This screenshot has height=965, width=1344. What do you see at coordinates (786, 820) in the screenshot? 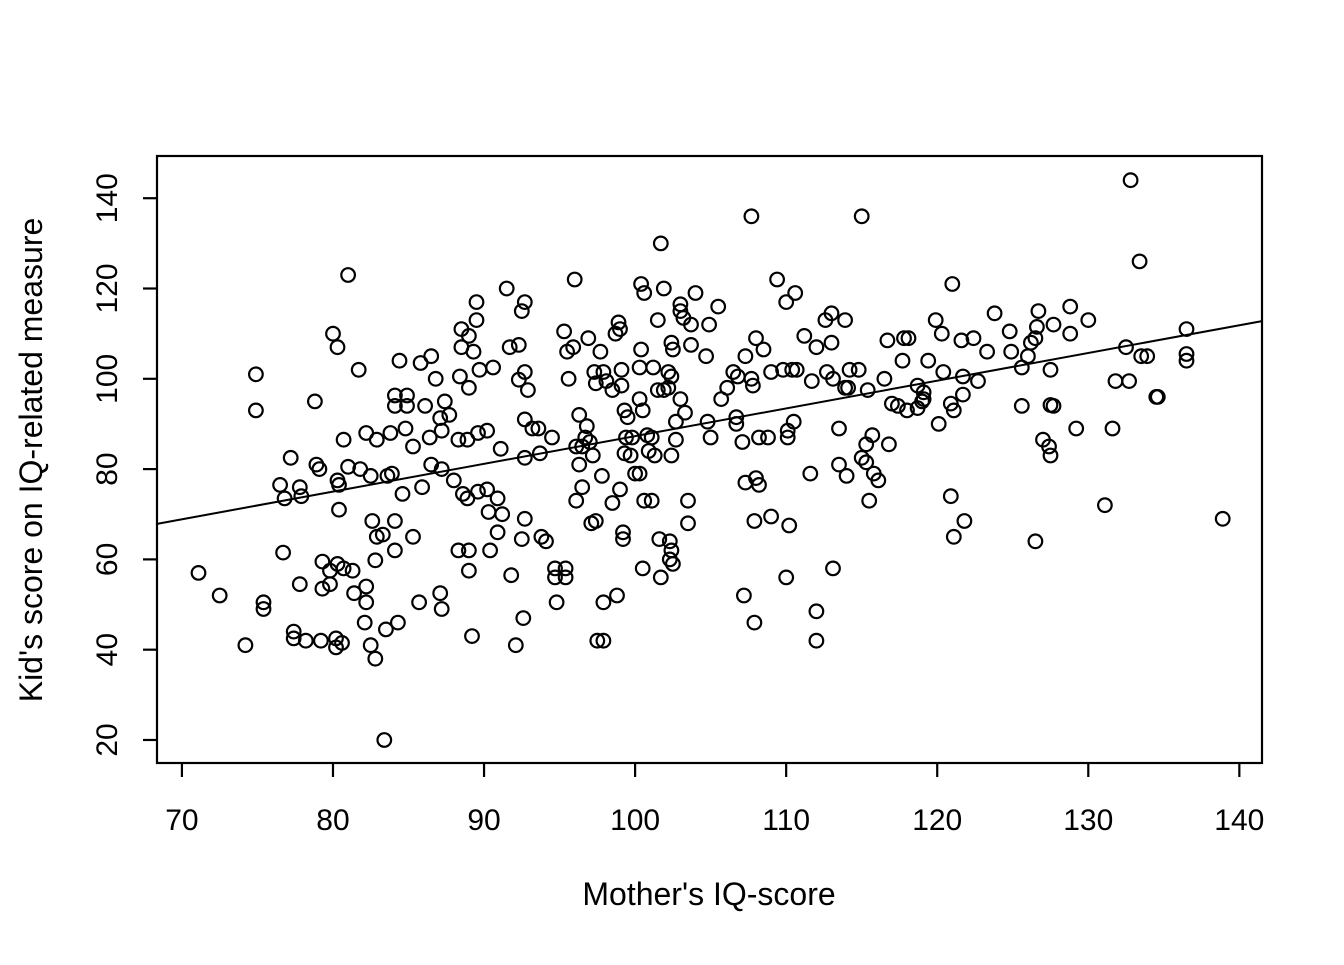
I see `x-tick-label: 110` at bounding box center [786, 820].